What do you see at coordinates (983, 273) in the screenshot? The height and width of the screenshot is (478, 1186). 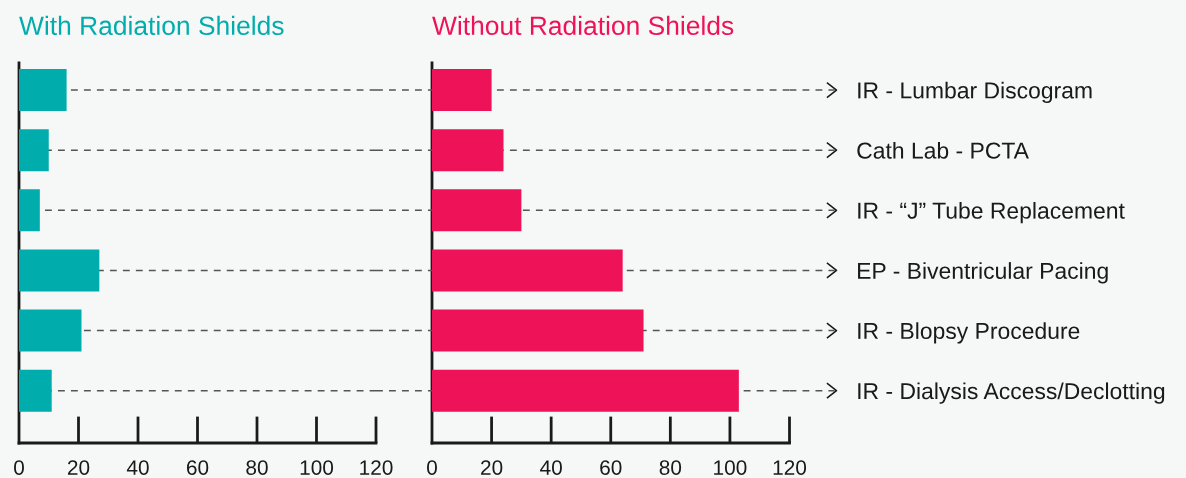 I see `y-tick-label: EP - Biventricular Pacing` at bounding box center [983, 273].